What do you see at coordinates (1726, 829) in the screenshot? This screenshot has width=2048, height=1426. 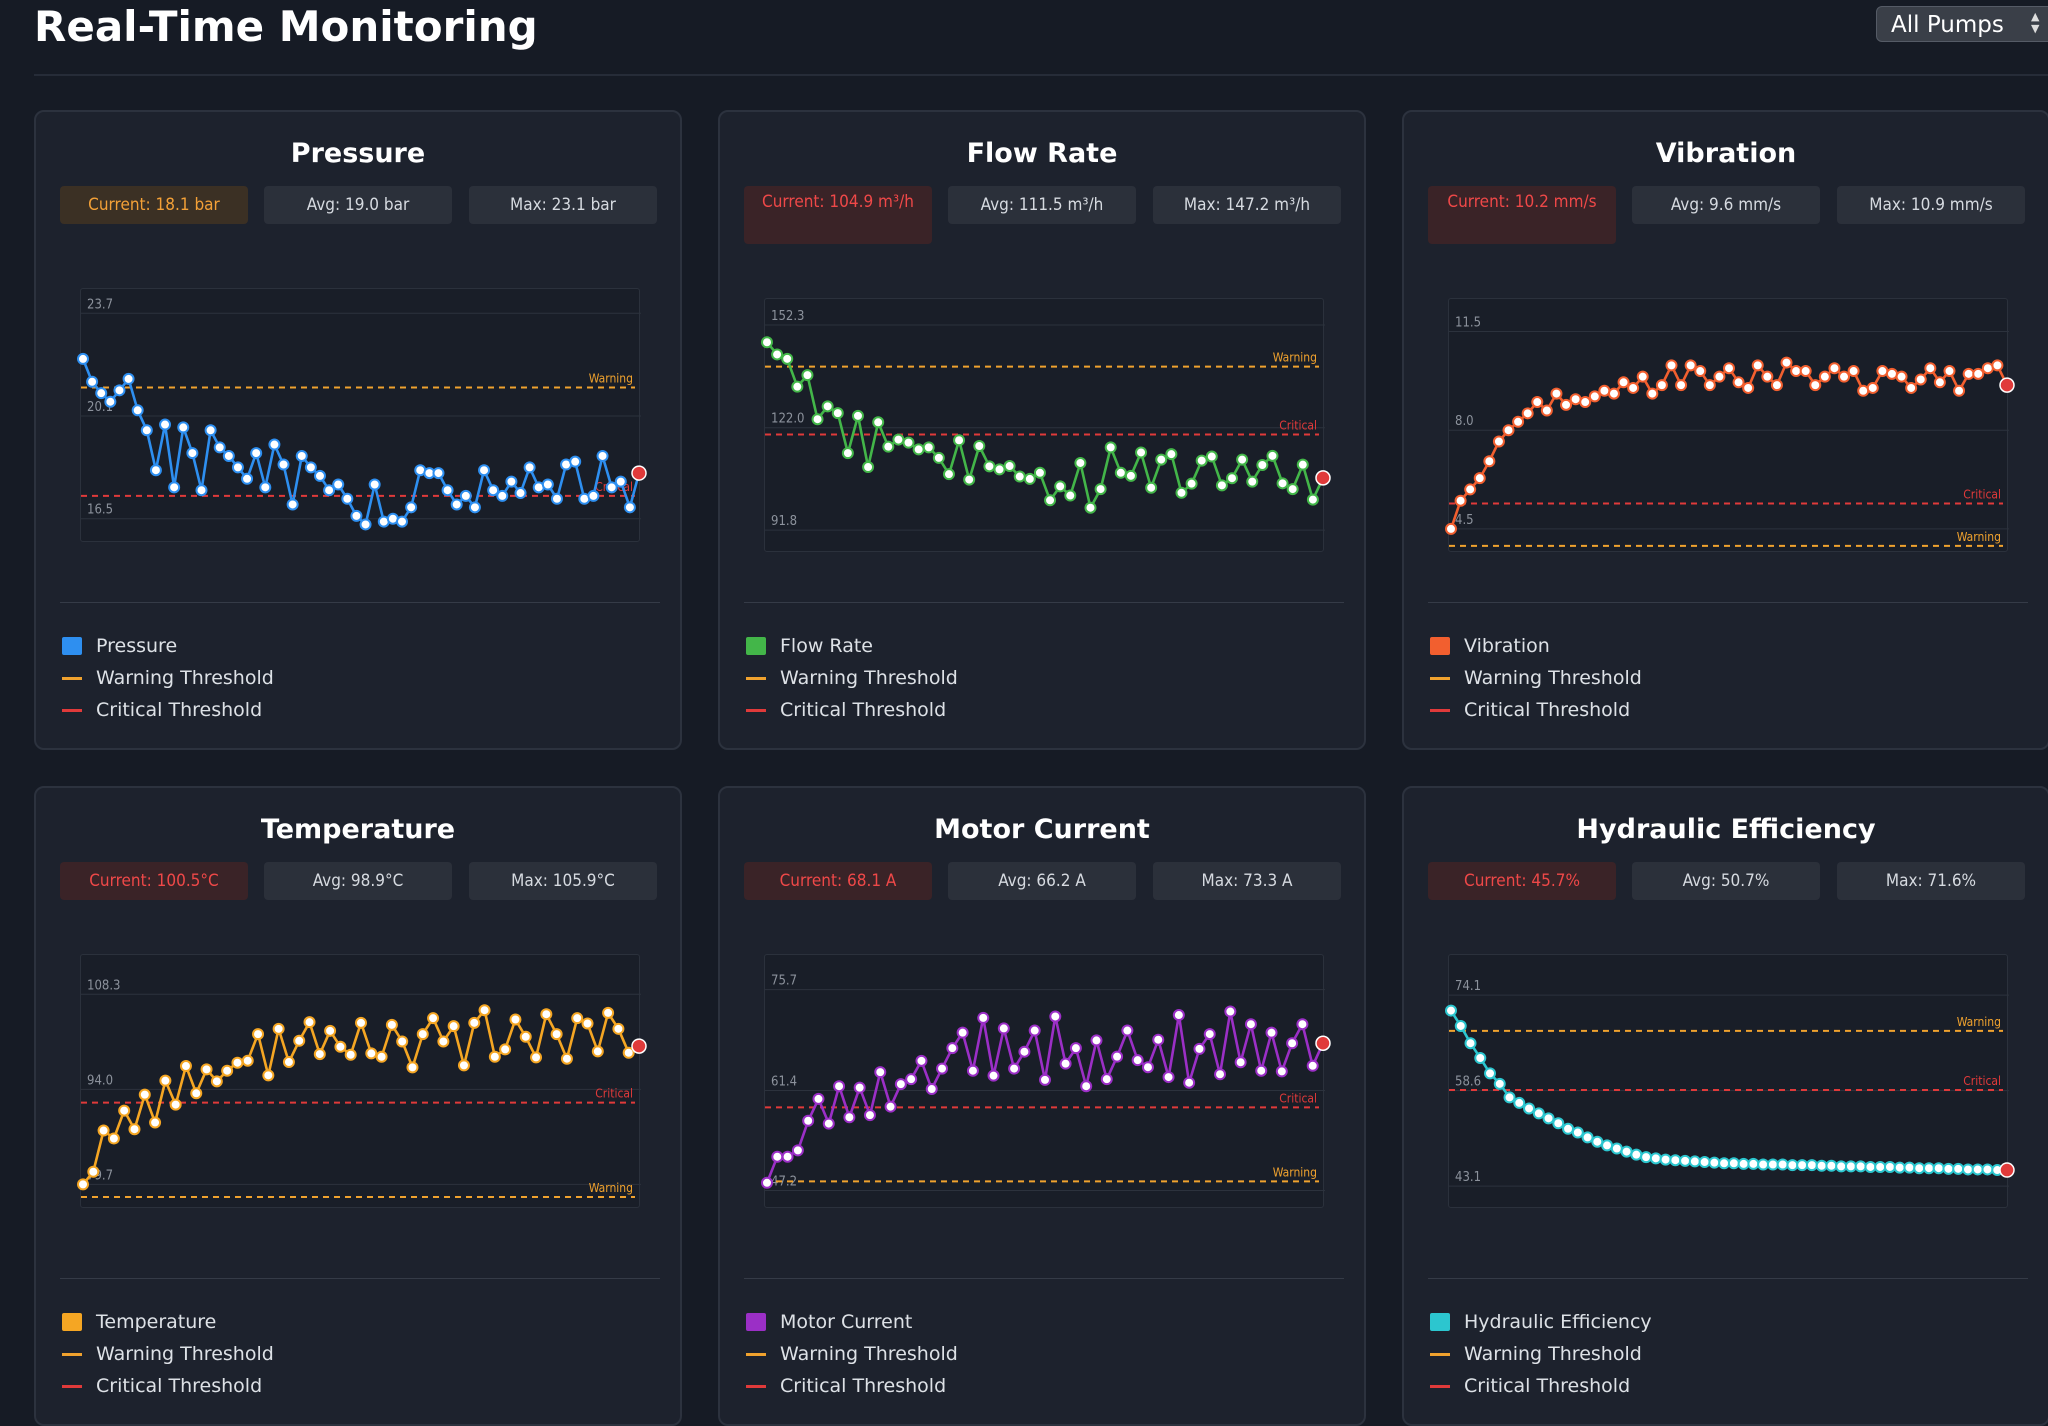 I see `card-title: Hydraulic Efficiency` at bounding box center [1726, 829].